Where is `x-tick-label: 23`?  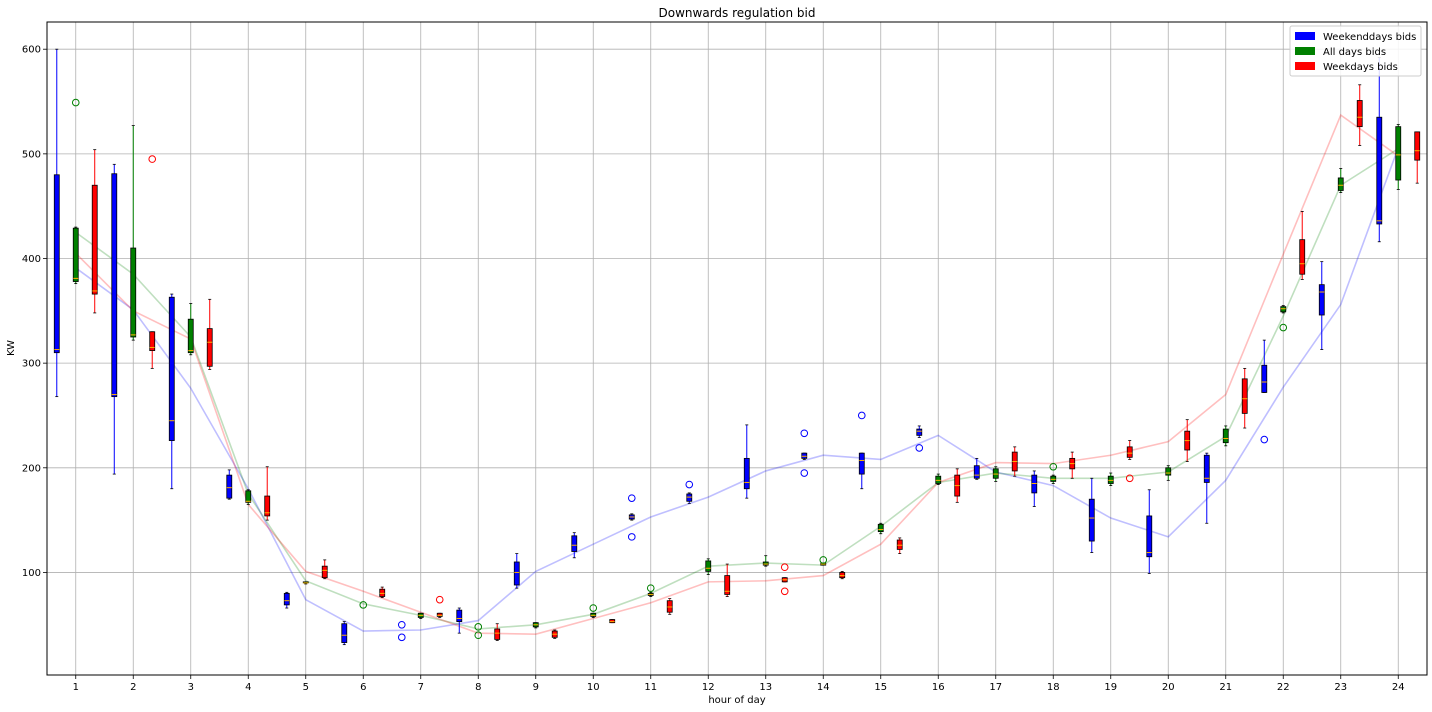 x-tick-label: 23 is located at coordinates (1340, 687).